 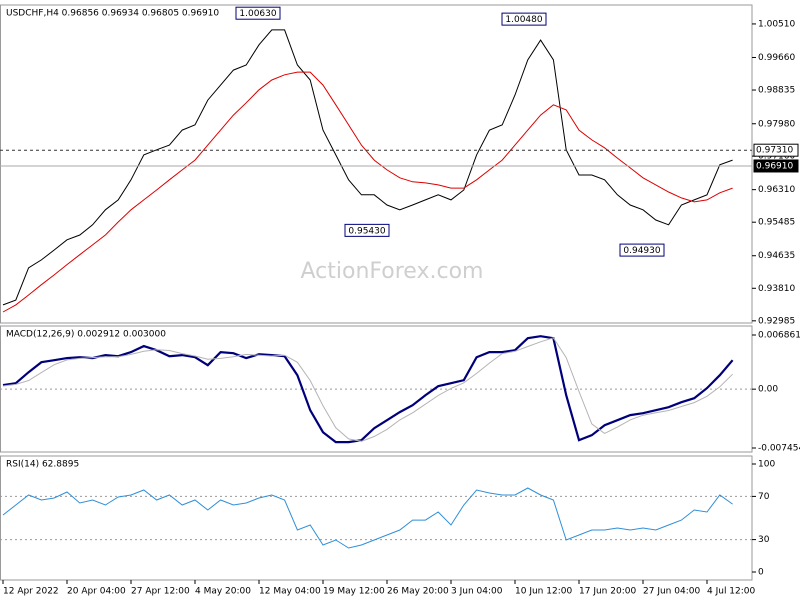 I want to click on price-label: 0.96910, so click(x=774, y=166).